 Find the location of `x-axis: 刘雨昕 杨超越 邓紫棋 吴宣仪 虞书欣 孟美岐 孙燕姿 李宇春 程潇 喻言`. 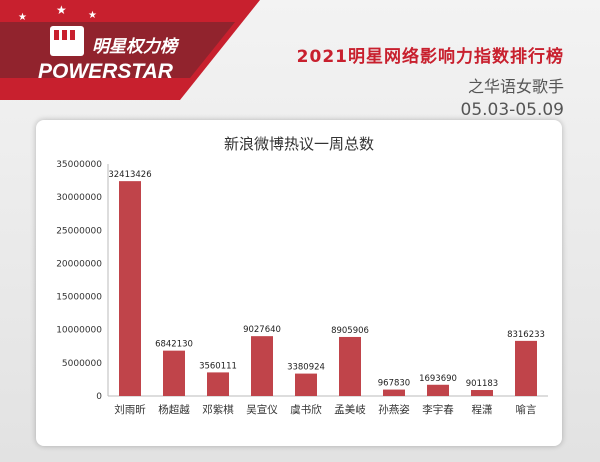

x-axis: 刘雨昕 杨超越 邓紫棋 吴宣仪 虞书欣 孟美岐 孙燕姿 李宇春 程潇 喻言 is located at coordinates (328, 405).